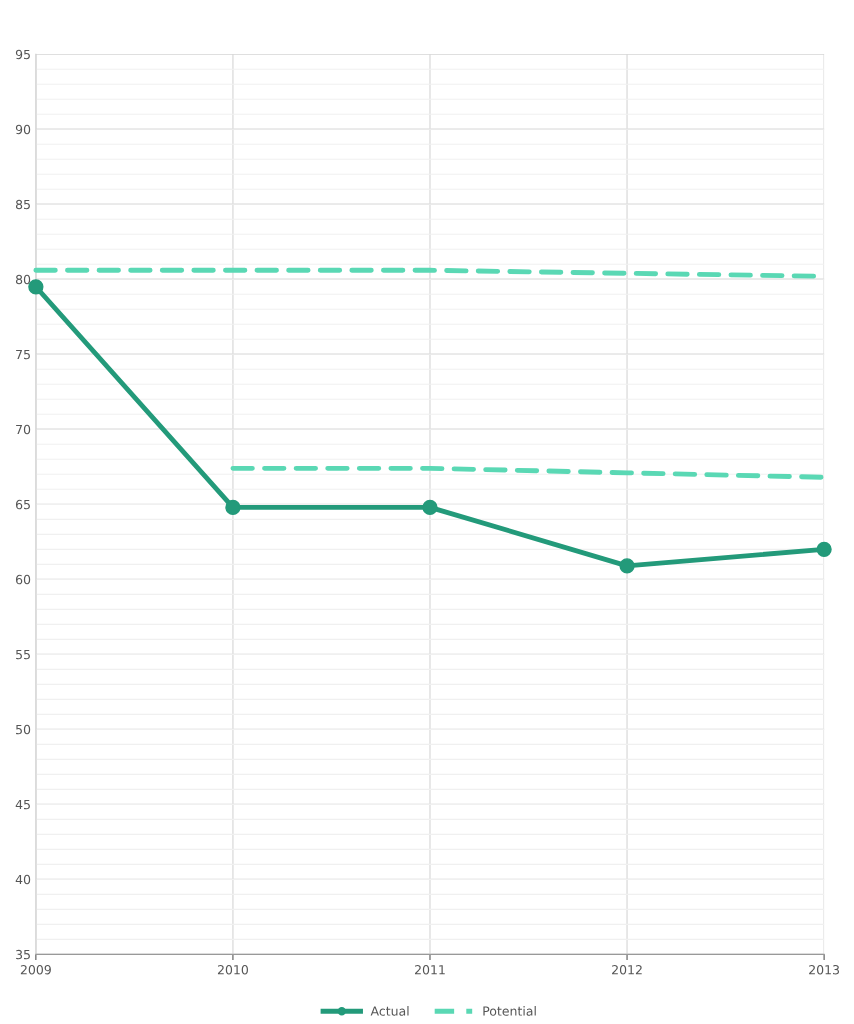 The image size is (854, 1024). I want to click on y-tick-label: 45, so click(22, 804).